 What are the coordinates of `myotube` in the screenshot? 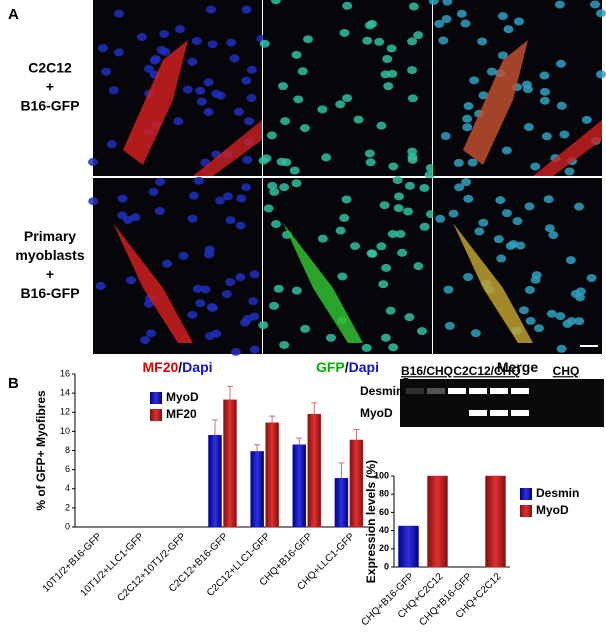 It's located at (155, 102).